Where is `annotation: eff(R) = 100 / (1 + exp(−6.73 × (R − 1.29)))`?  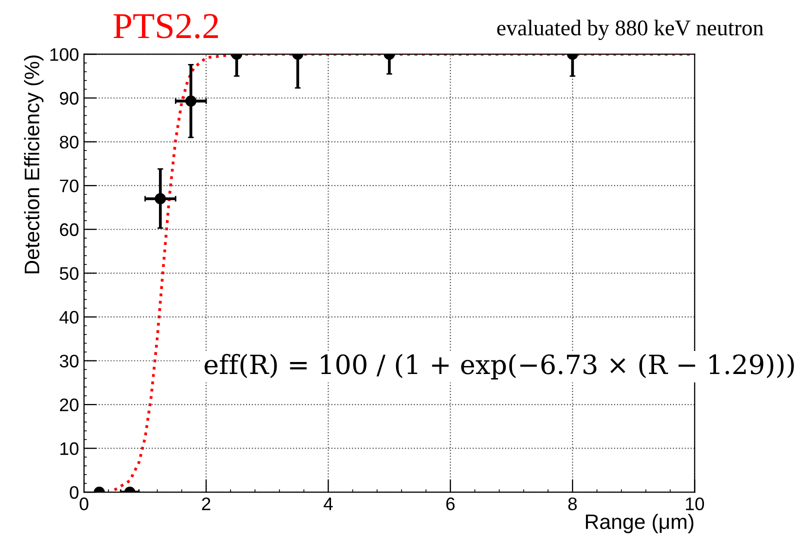 annotation: eff(R) = 100 / (1 + exp(−6.73 × (R − 1.29))) is located at coordinates (499, 367).